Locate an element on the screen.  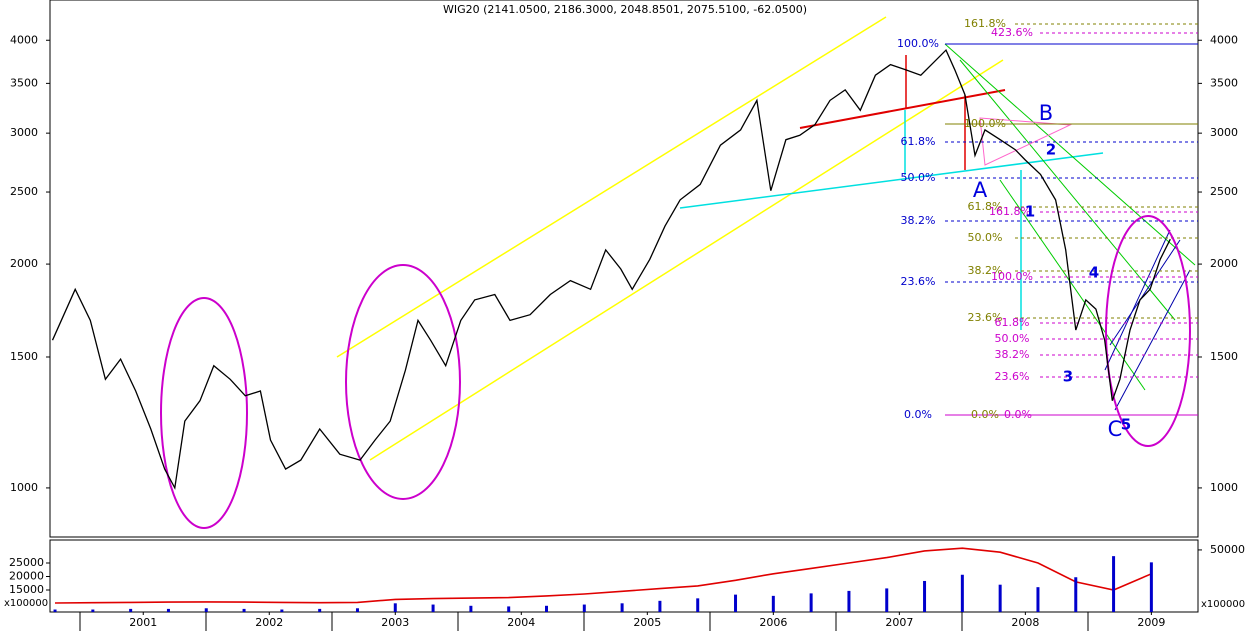
annotation: 2 is located at coordinates (1051, 150).